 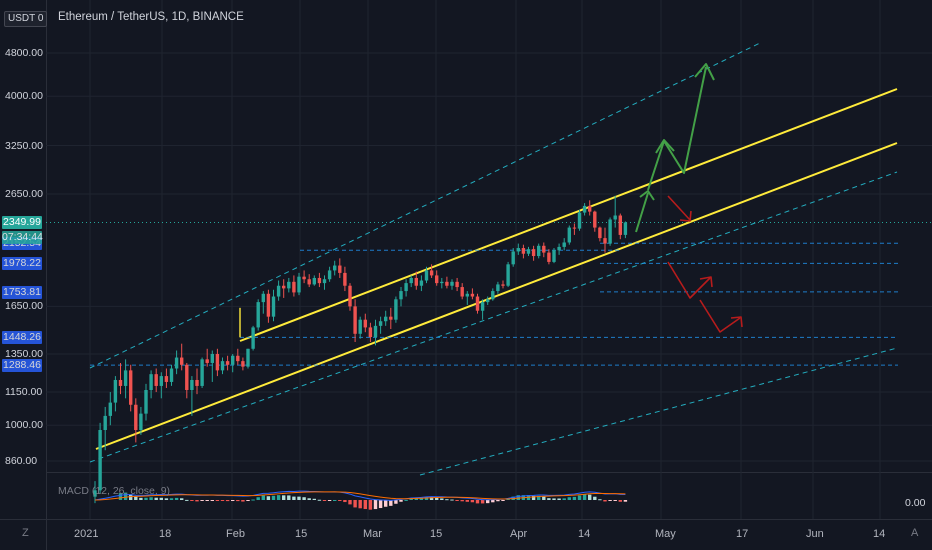 I want to click on up-arrow-short, so click(x=642, y=212).